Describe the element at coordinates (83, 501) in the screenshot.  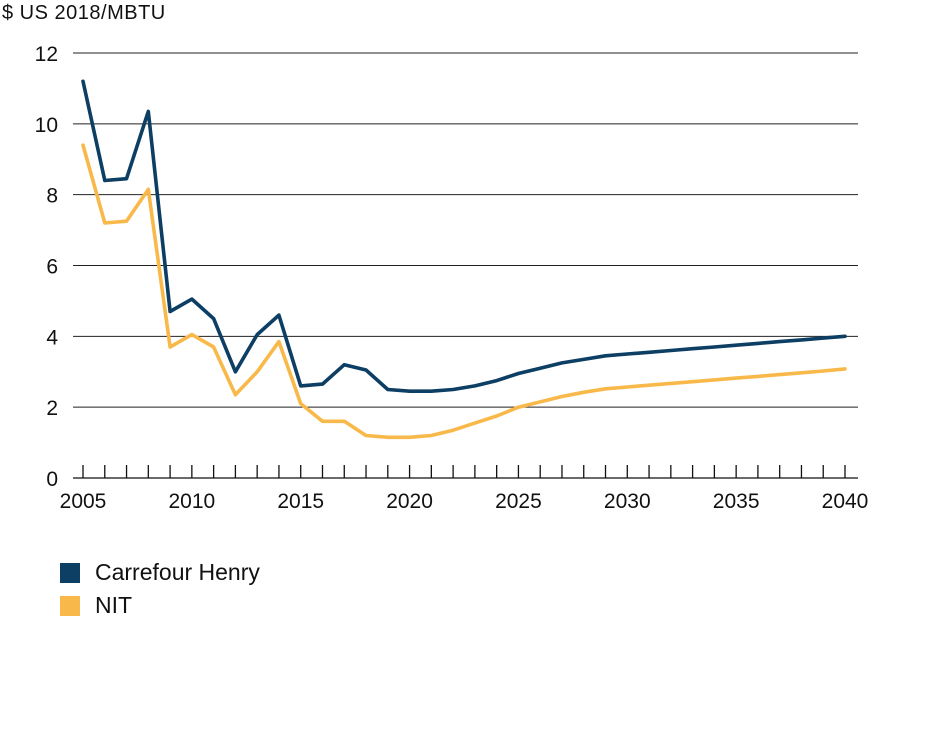
I see `x-tick-label: 2005` at that location.